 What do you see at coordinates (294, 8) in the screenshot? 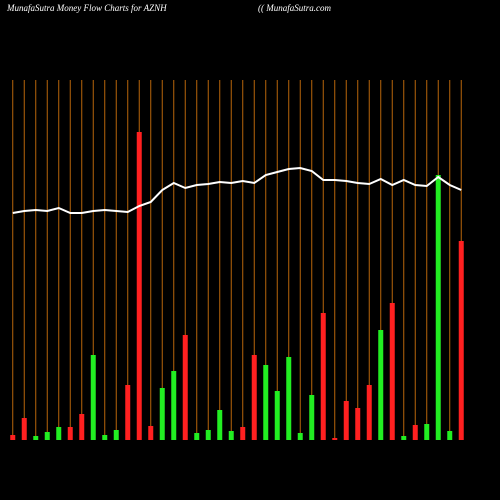
I see `chart-subtitle: (( MunafaSutra.com` at bounding box center [294, 8].